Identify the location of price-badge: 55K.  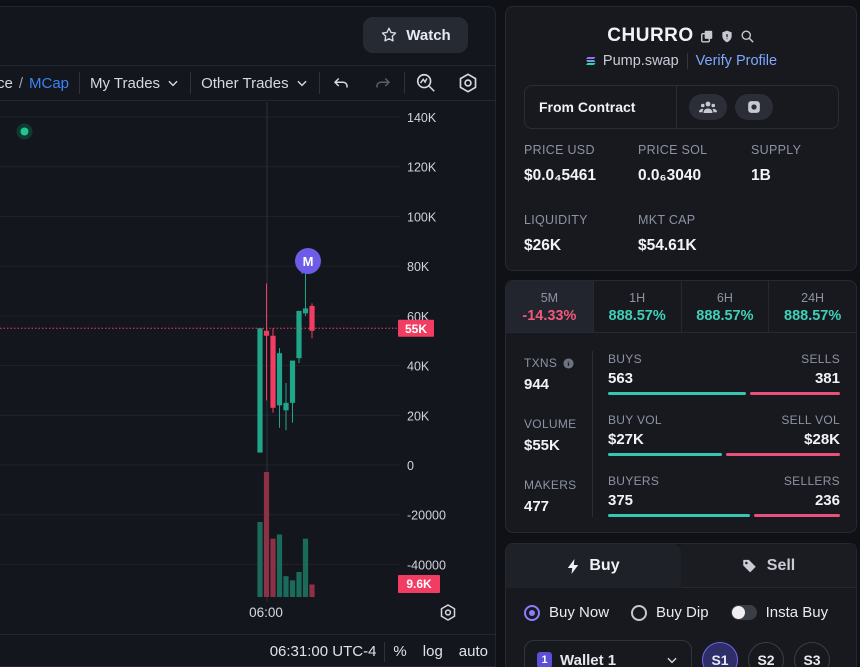
(416, 328).